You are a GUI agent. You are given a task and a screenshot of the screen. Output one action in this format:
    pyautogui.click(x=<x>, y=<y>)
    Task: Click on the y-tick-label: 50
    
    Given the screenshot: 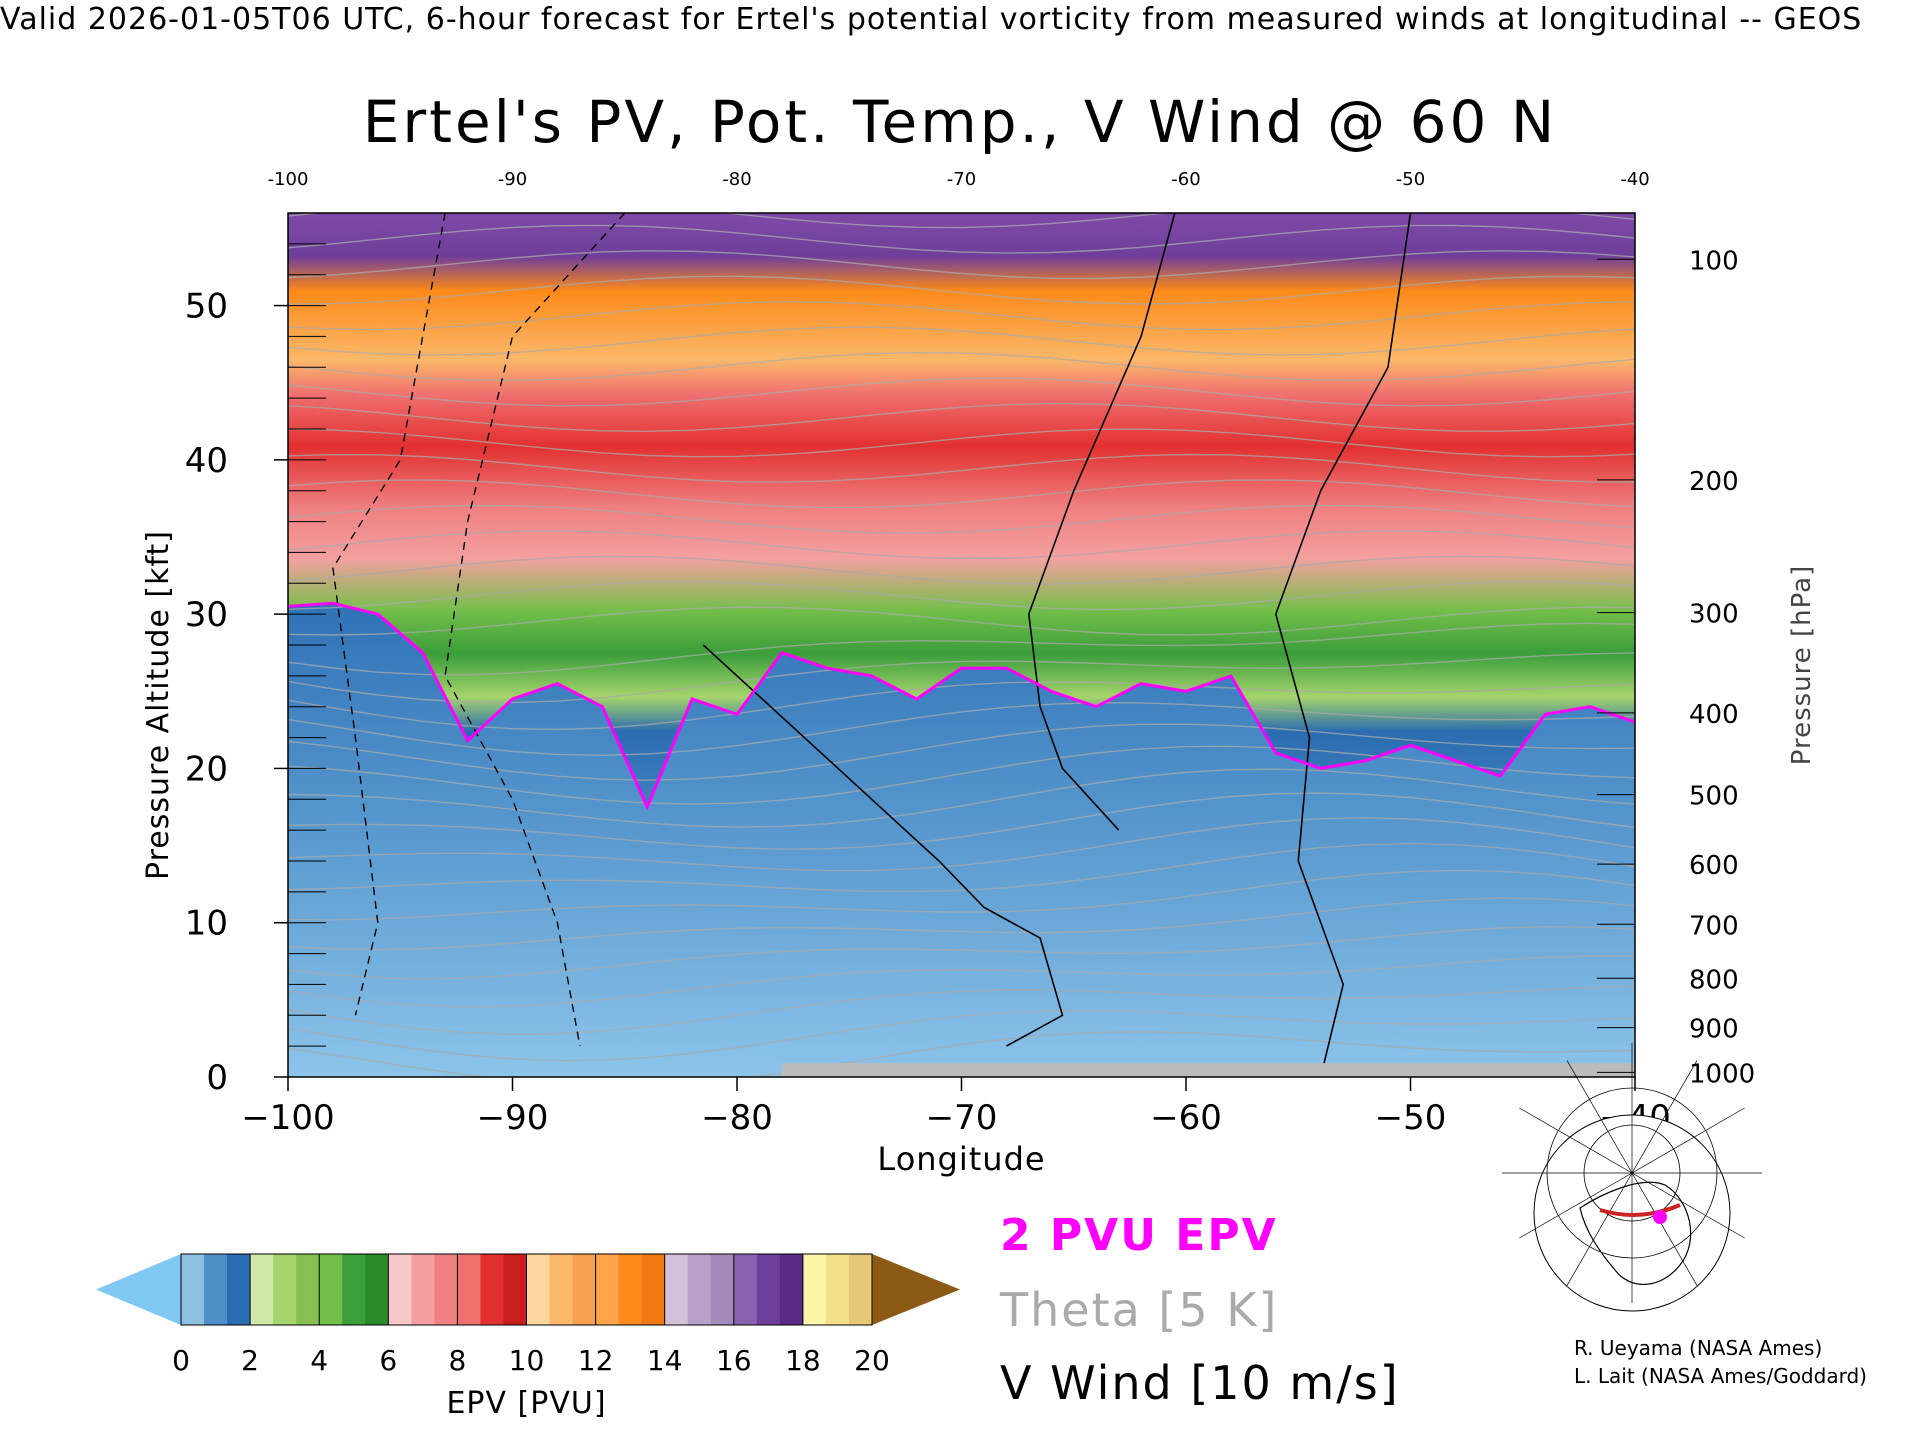 What is the action you would take?
    pyautogui.click(x=206, y=307)
    